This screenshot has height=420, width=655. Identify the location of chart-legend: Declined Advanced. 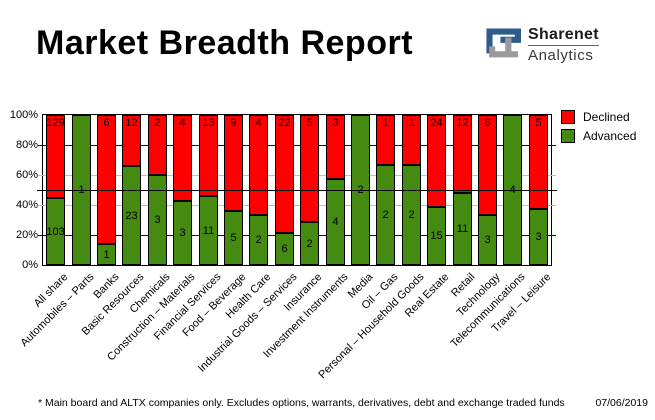
(598, 126).